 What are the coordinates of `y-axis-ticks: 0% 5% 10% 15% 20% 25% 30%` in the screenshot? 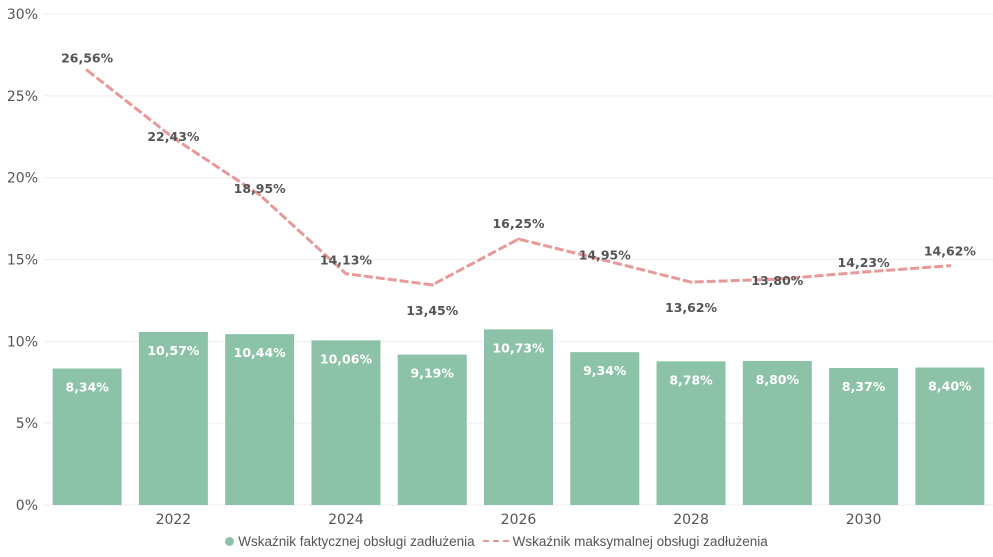 It's located at (22, 260).